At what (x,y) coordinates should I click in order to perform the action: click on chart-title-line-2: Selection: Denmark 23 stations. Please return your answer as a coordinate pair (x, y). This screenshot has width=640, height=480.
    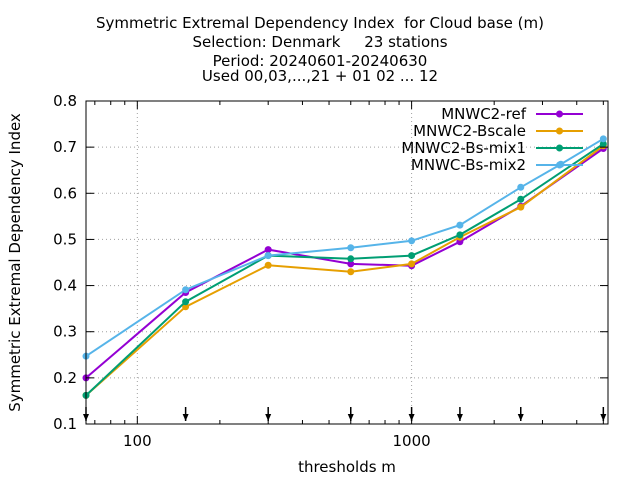
    Looking at the image, I should click on (320, 42).